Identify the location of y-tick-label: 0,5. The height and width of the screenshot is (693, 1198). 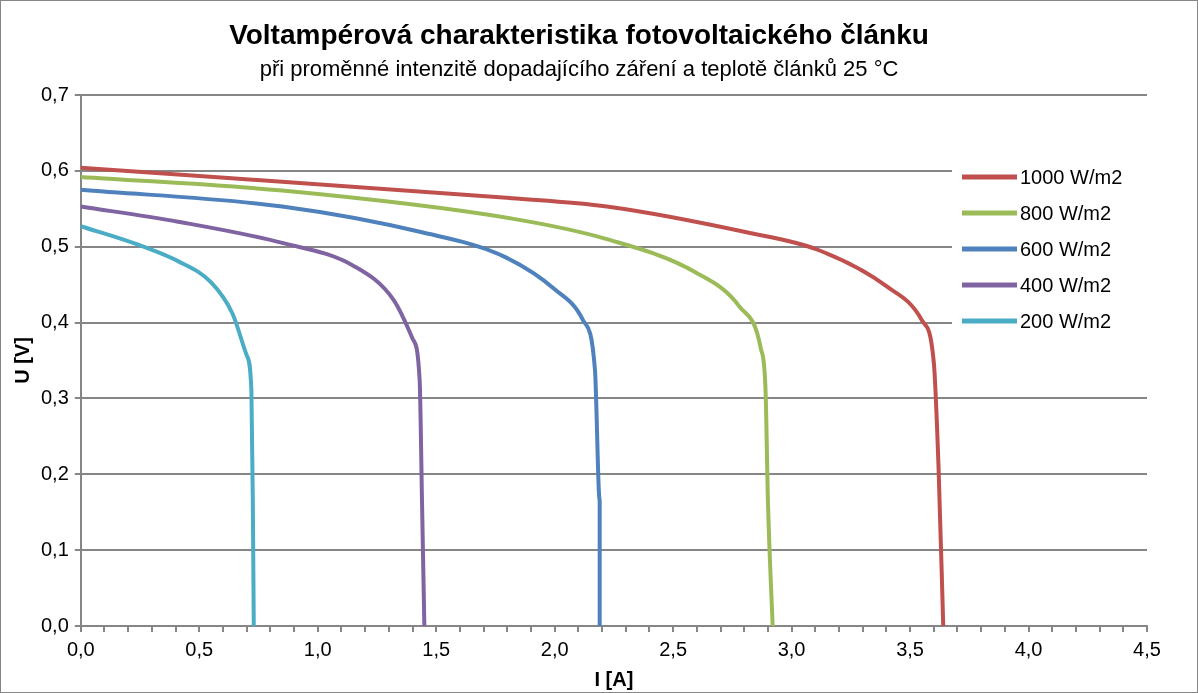
(54, 245).